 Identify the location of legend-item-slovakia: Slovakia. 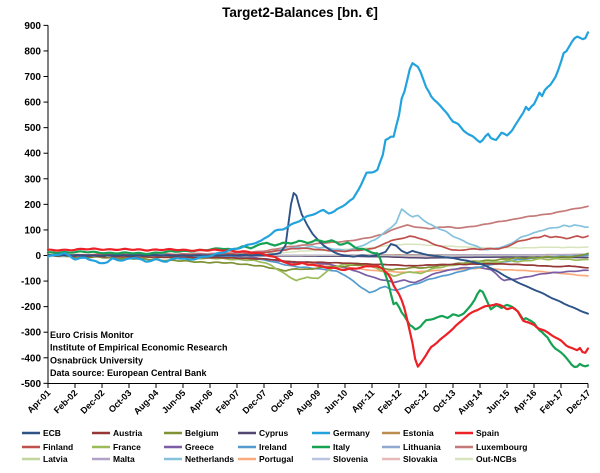
(410, 459).